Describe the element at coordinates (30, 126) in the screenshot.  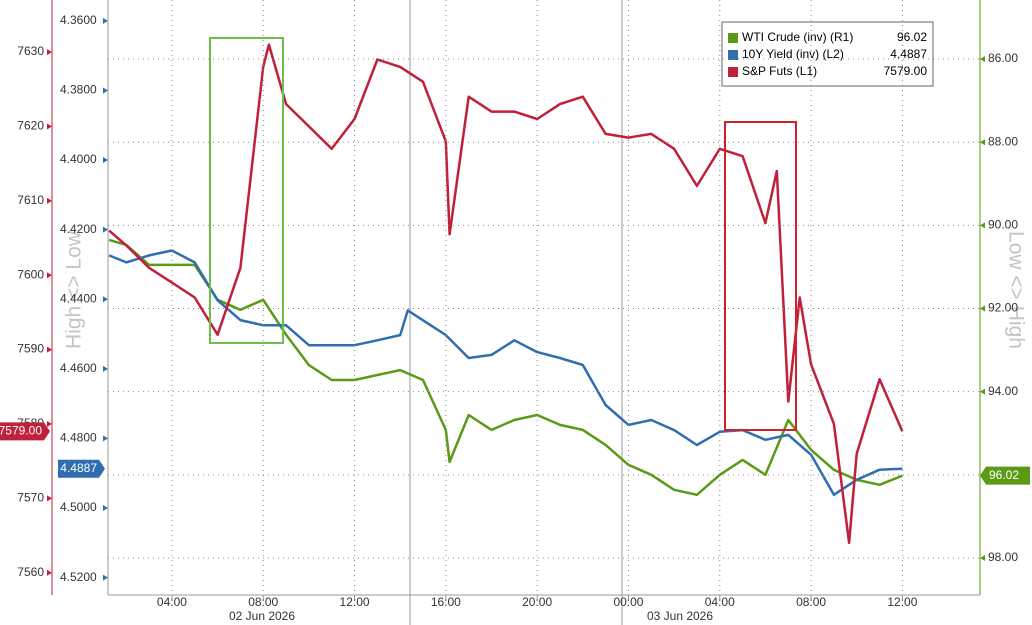
I see `y-tick-label: 7620` at that location.